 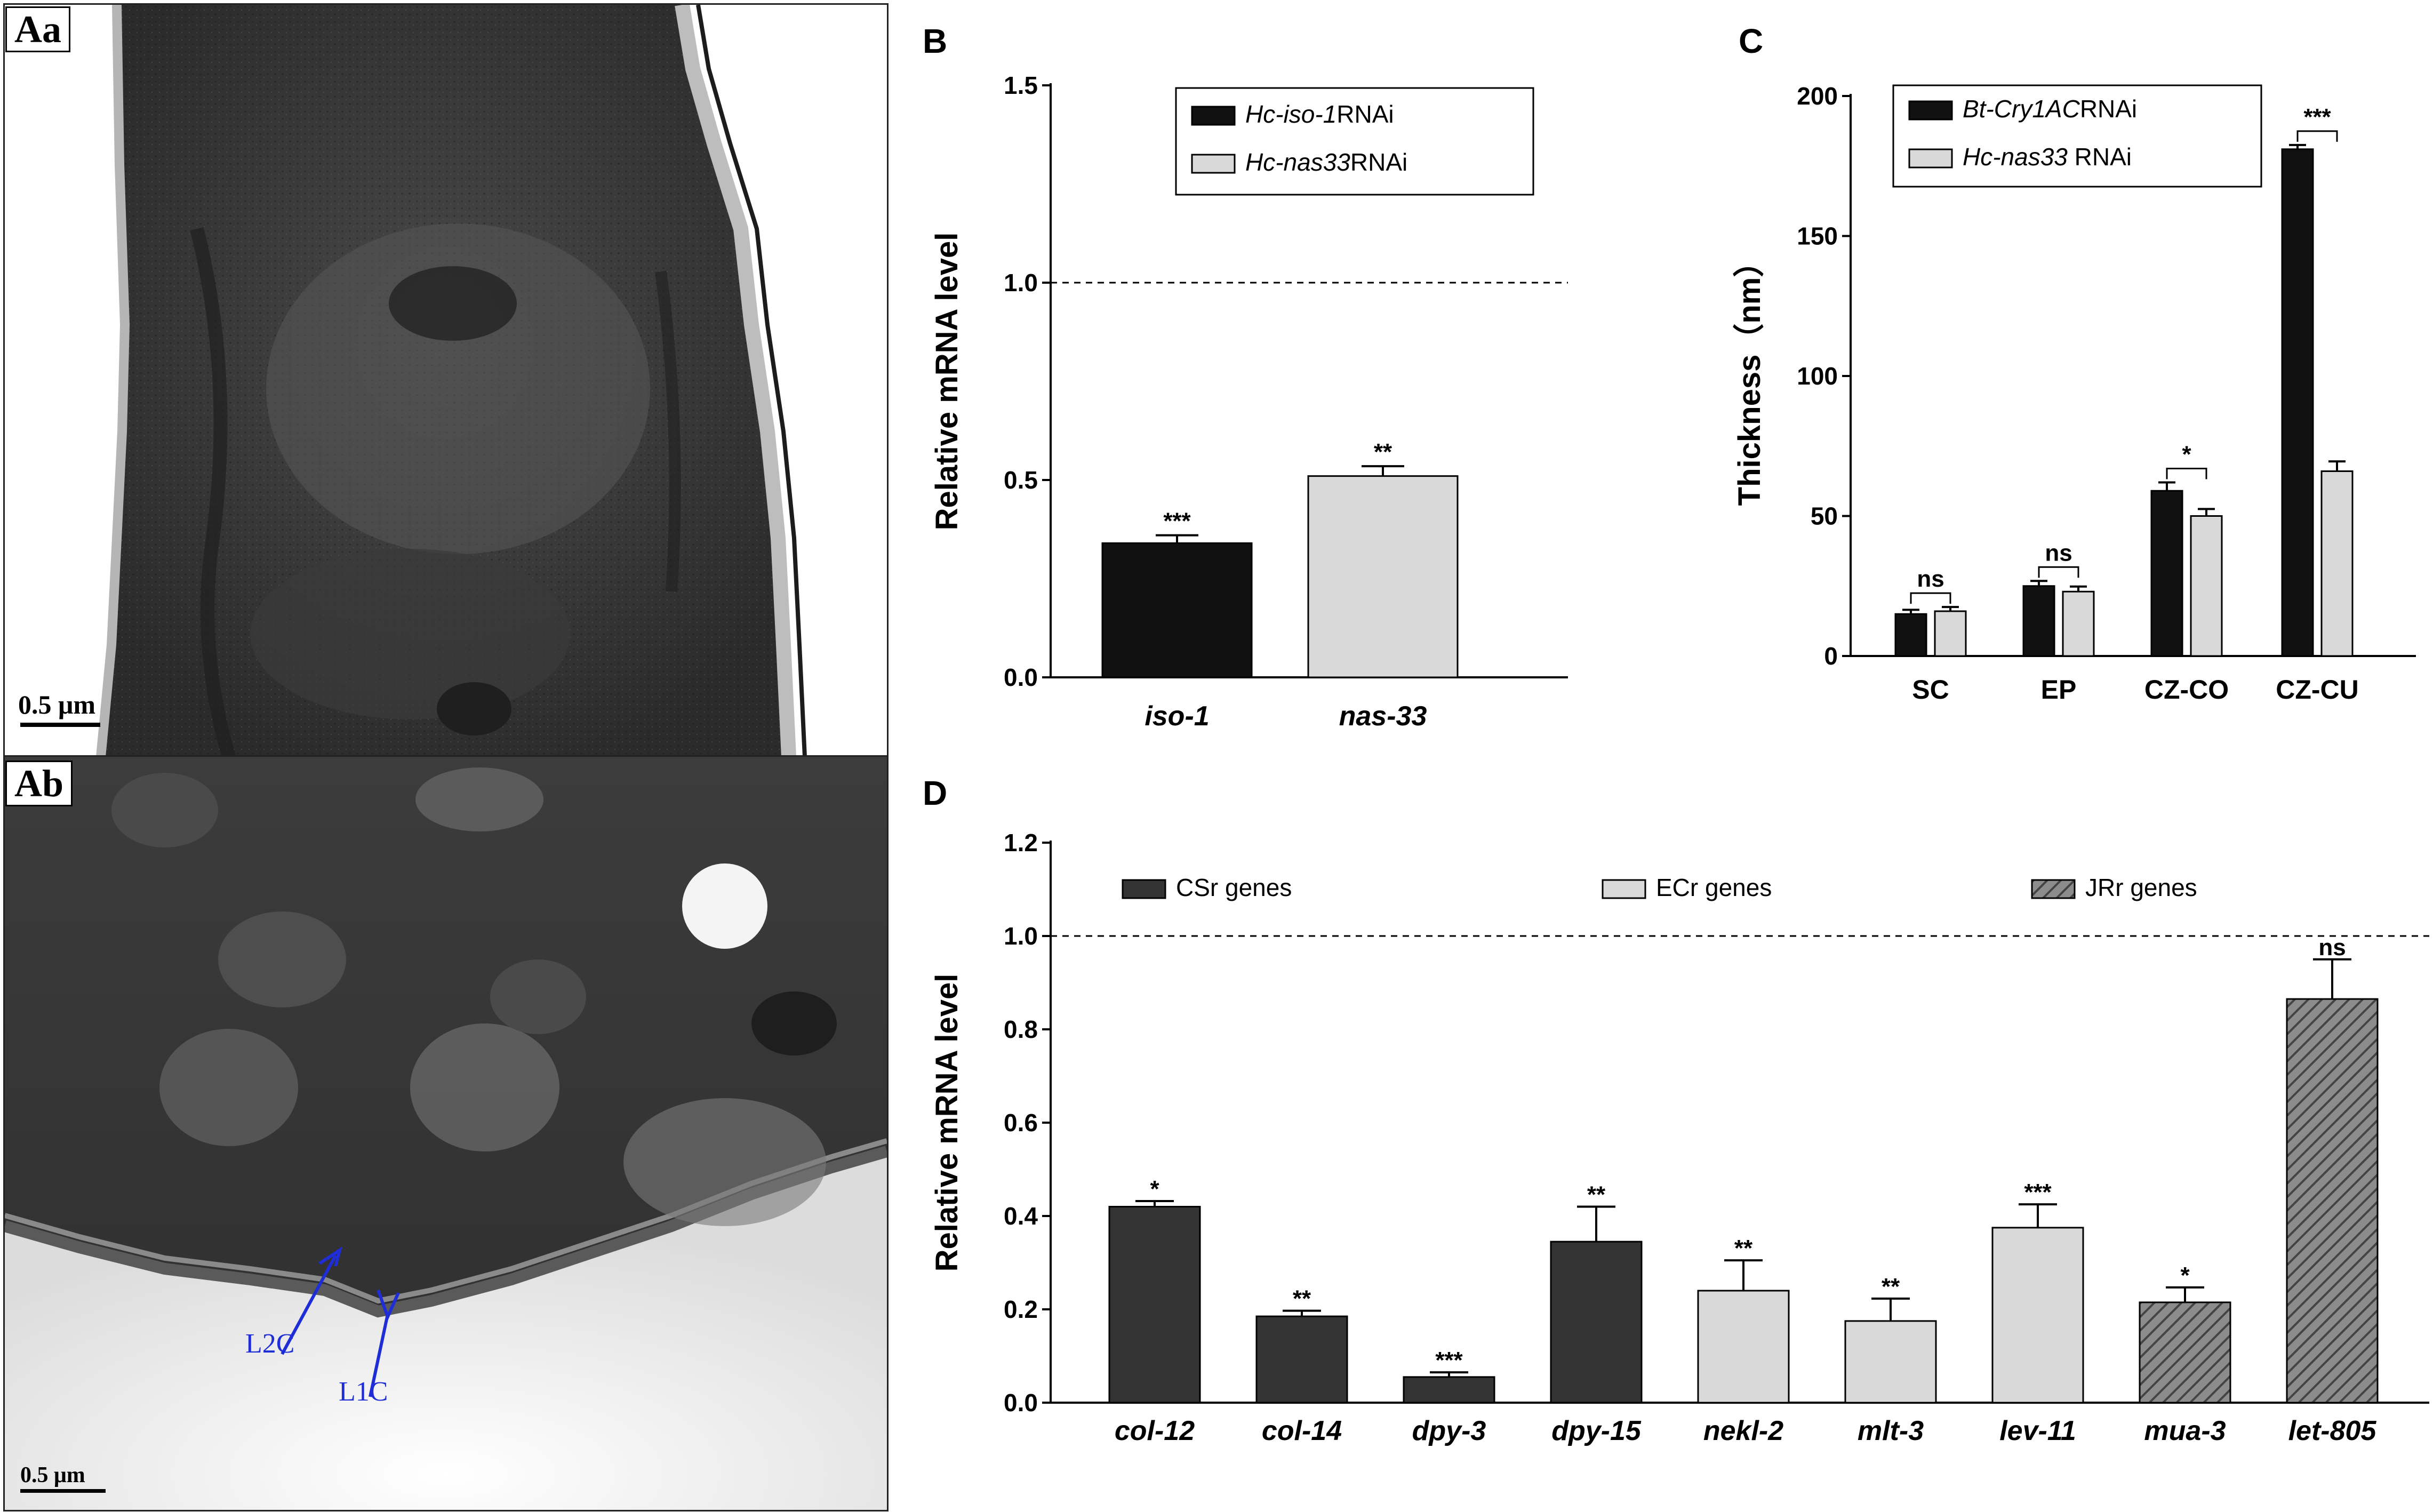 What do you see at coordinates (936, 793) in the screenshot?
I see `panel-label-d: D` at bounding box center [936, 793].